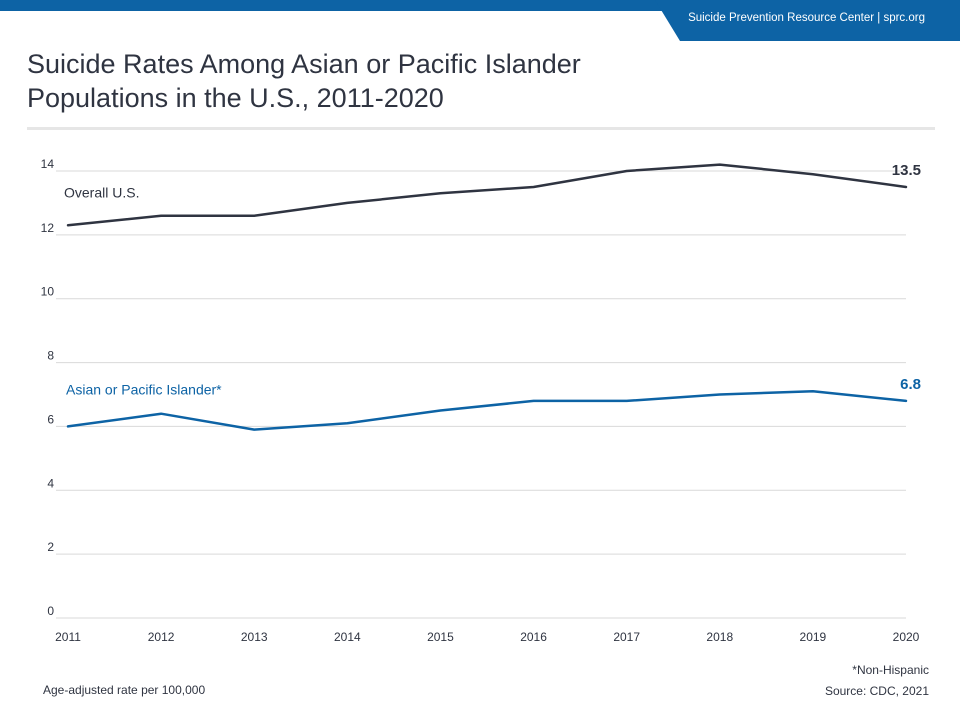 This screenshot has height=720, width=960. Describe the element at coordinates (876, 691) in the screenshot. I see `source-note: Source: CDC, 2021` at that location.